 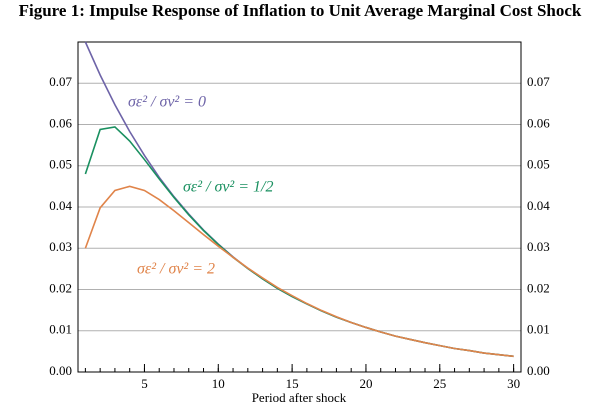 I want to click on x-tick-label: 25, so click(x=439, y=383).